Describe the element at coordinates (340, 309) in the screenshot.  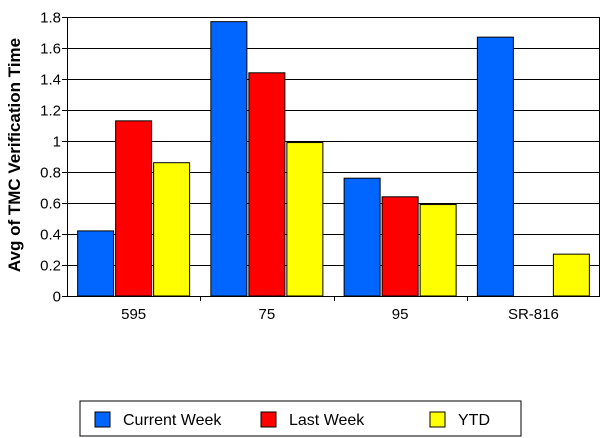
I see `x-tick-labels: 595 75 95 SR-816` at that location.